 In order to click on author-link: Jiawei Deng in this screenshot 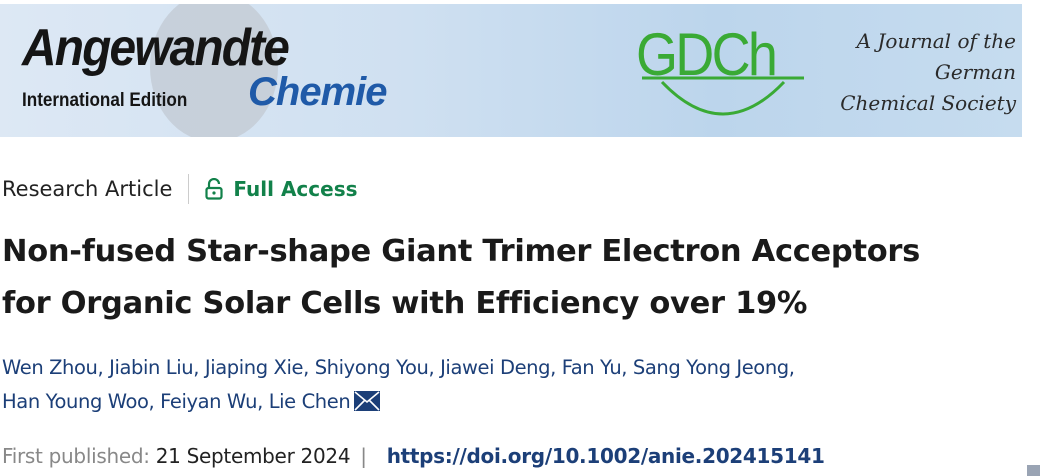, I will do `click(495, 367)`.